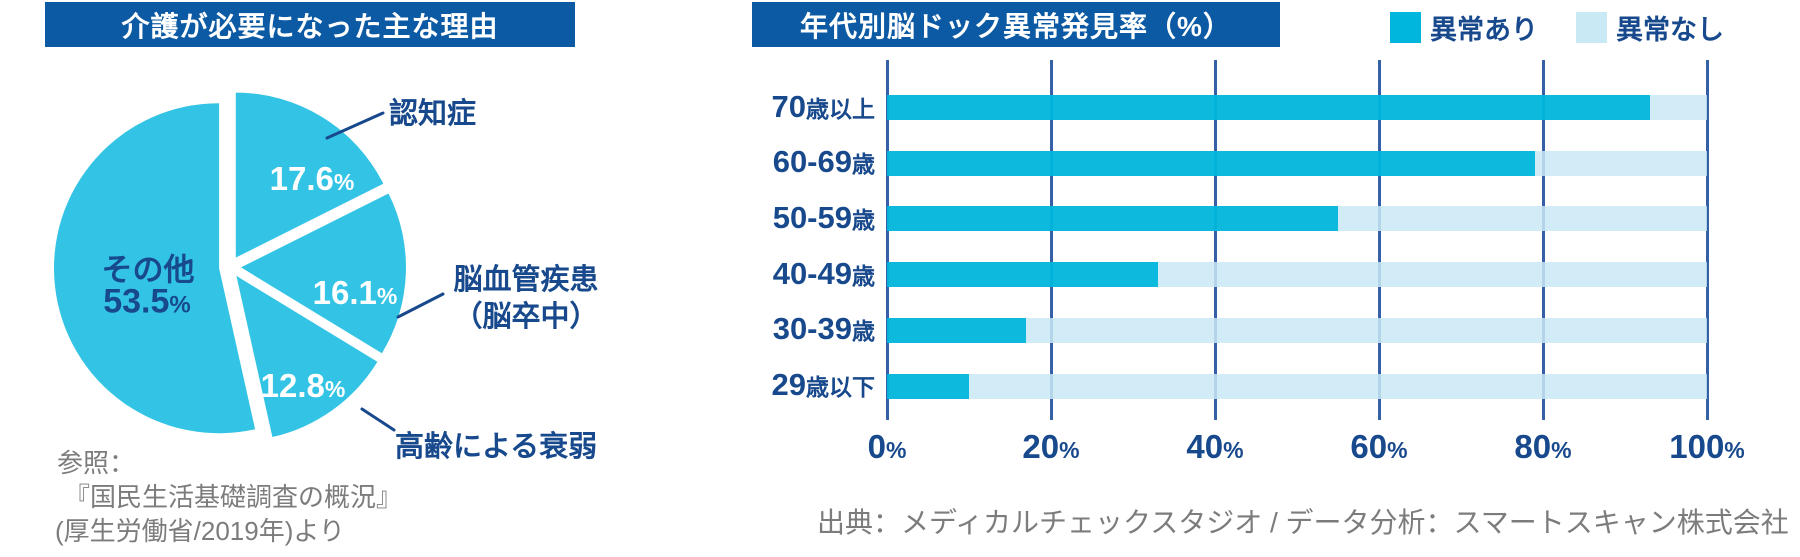 This screenshot has width=1800, height=557. I want to click on pie-value-frailty: 12.8%, so click(303, 386).